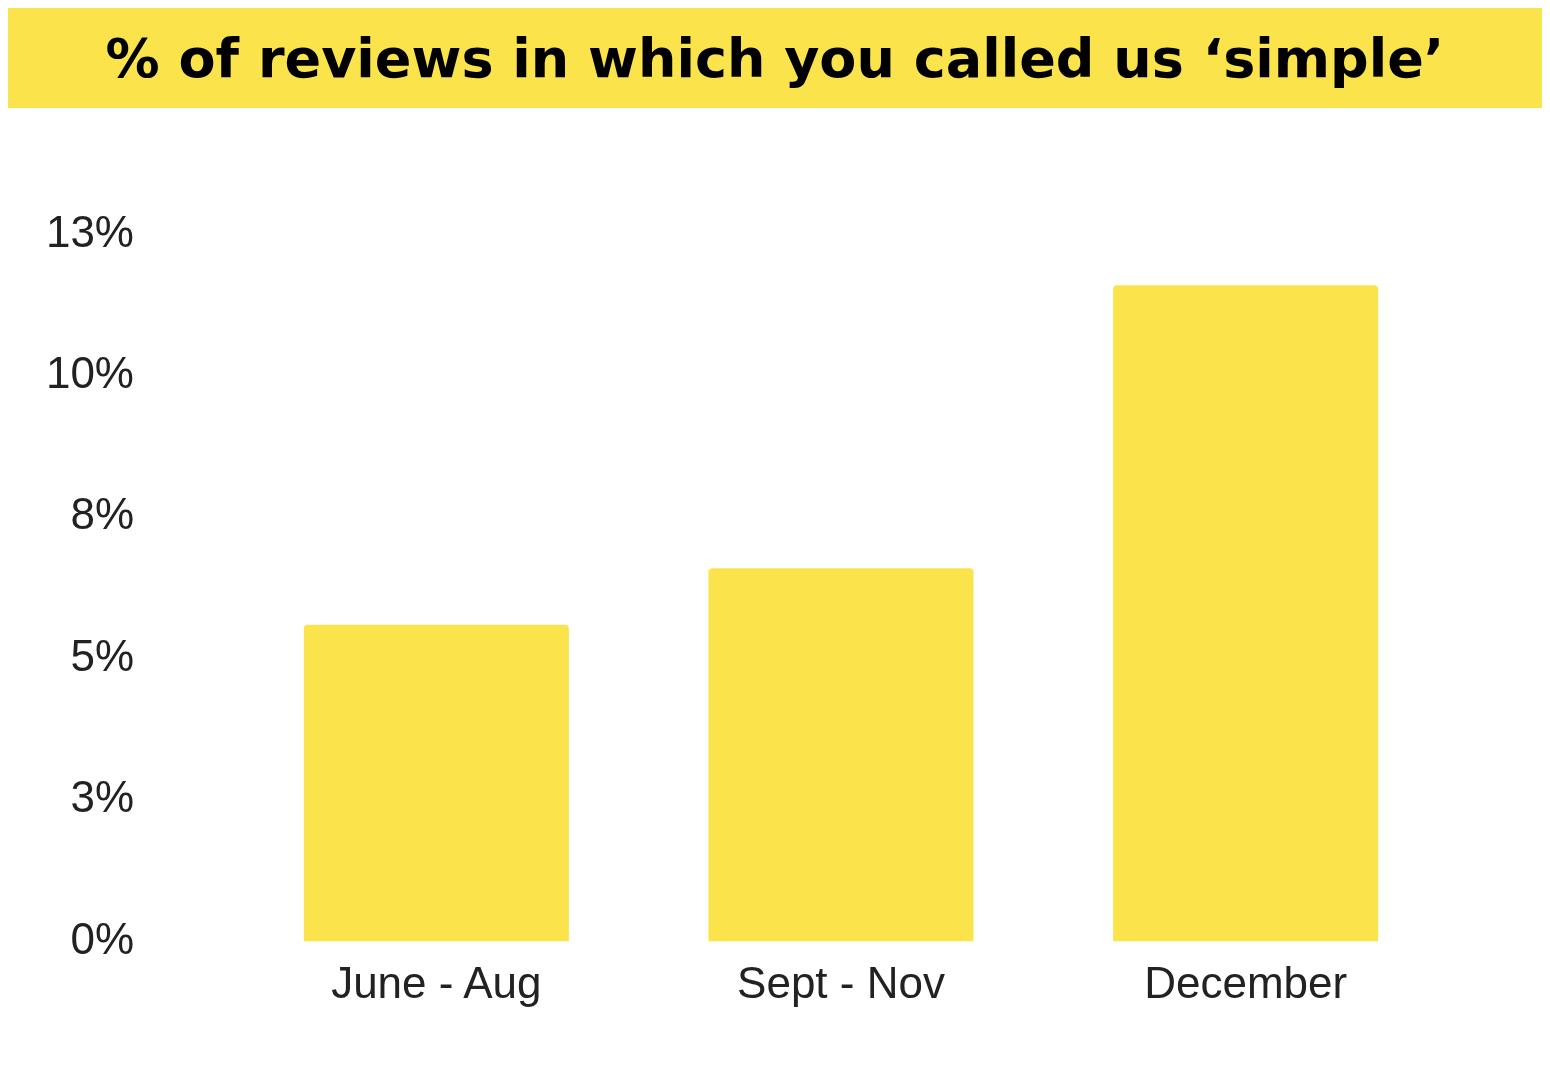 The width and height of the screenshot is (1550, 1068). Describe the element at coordinates (436, 983) in the screenshot. I see `x-tick-label: June - Aug` at that location.